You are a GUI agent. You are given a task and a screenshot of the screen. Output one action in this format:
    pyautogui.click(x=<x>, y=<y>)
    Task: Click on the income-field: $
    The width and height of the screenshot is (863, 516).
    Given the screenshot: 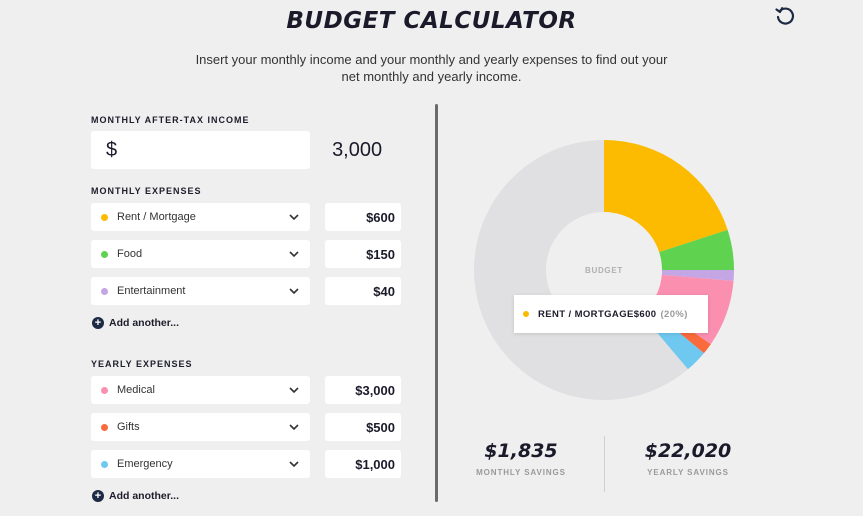 What is the action you would take?
    pyautogui.click(x=237, y=150)
    